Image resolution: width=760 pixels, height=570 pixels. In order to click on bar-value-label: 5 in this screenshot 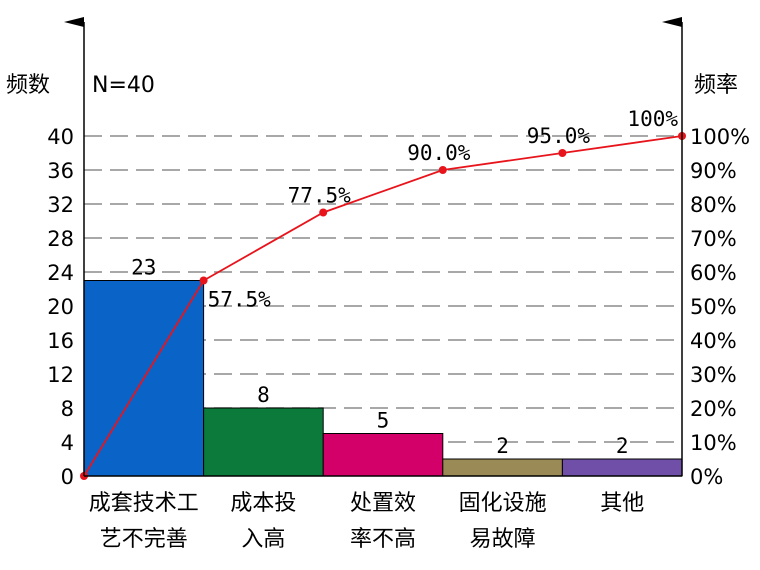, I will do `click(383, 421)`.